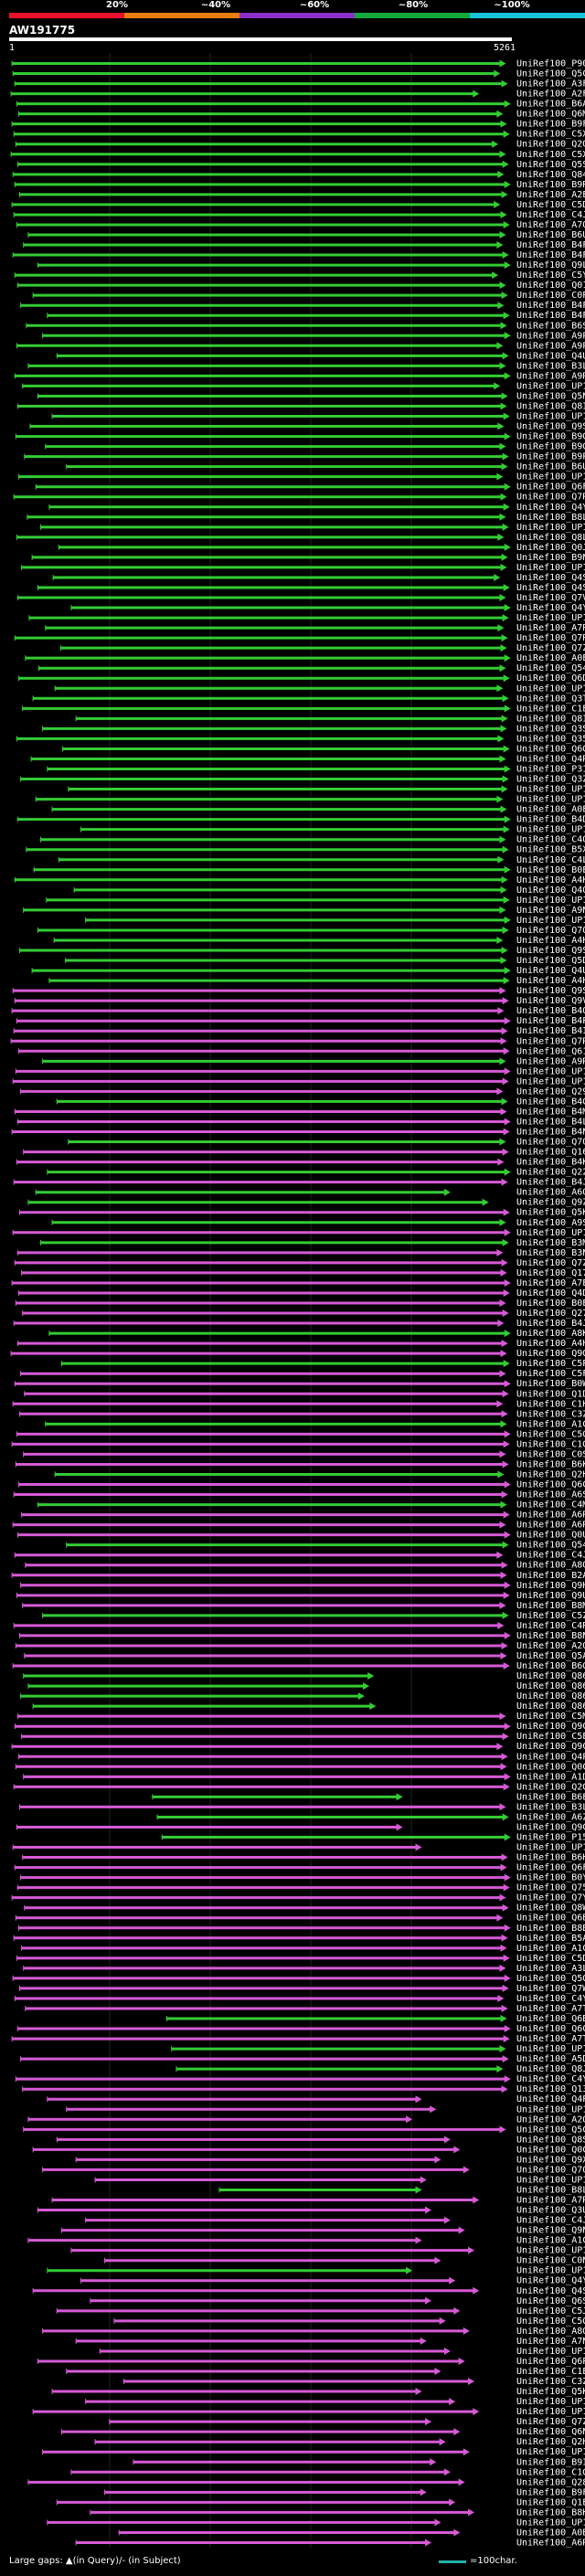 Image resolution: width=585 pixels, height=2576 pixels. I want to click on hit-label: UniRef100_A6ZNN1, so click(550, 1817).